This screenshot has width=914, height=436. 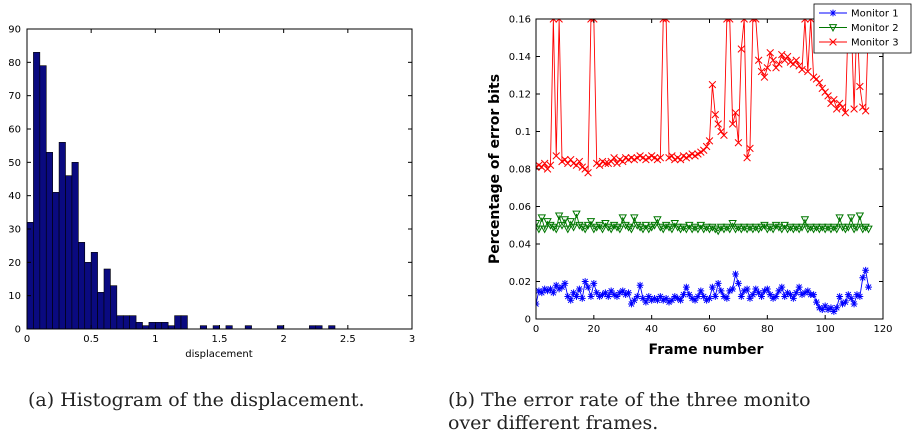 What do you see at coordinates (14, 30) in the screenshot?
I see `y-tick-label: 90` at bounding box center [14, 30].